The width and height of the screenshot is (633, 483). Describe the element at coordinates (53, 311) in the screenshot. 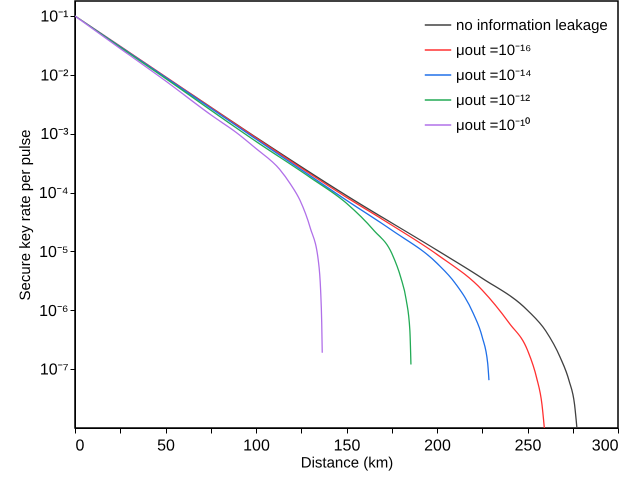

I see `y-tick-label: 10⁻⁶` at that location.